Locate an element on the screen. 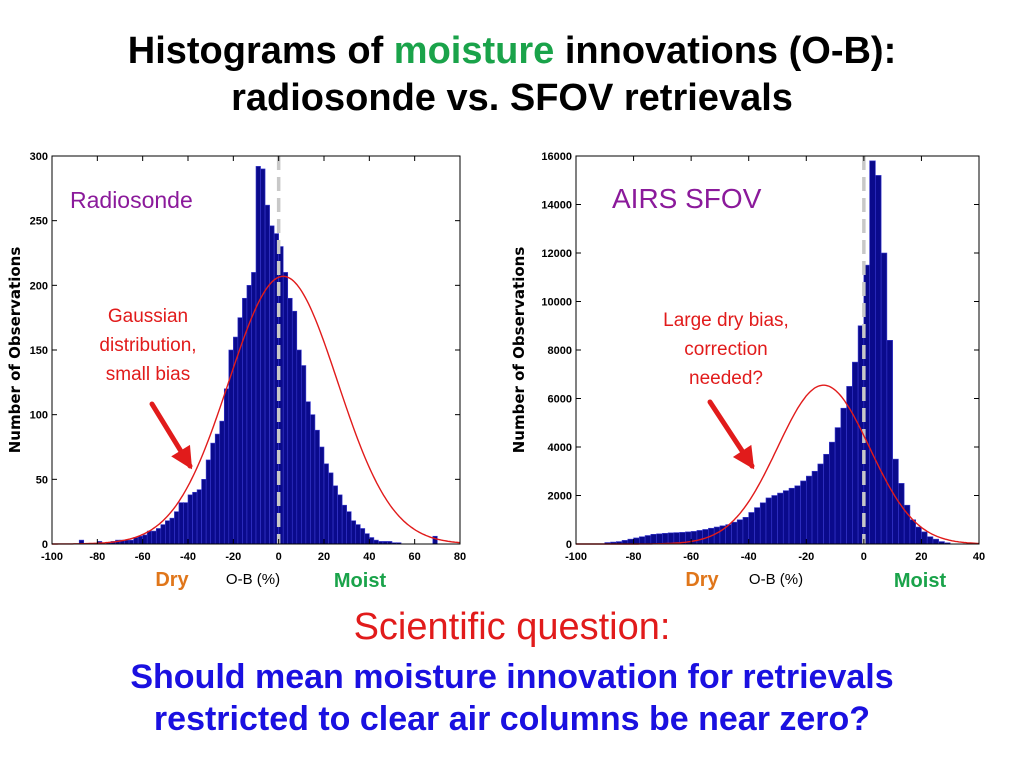  dry-label: Dry is located at coordinates (172, 580).